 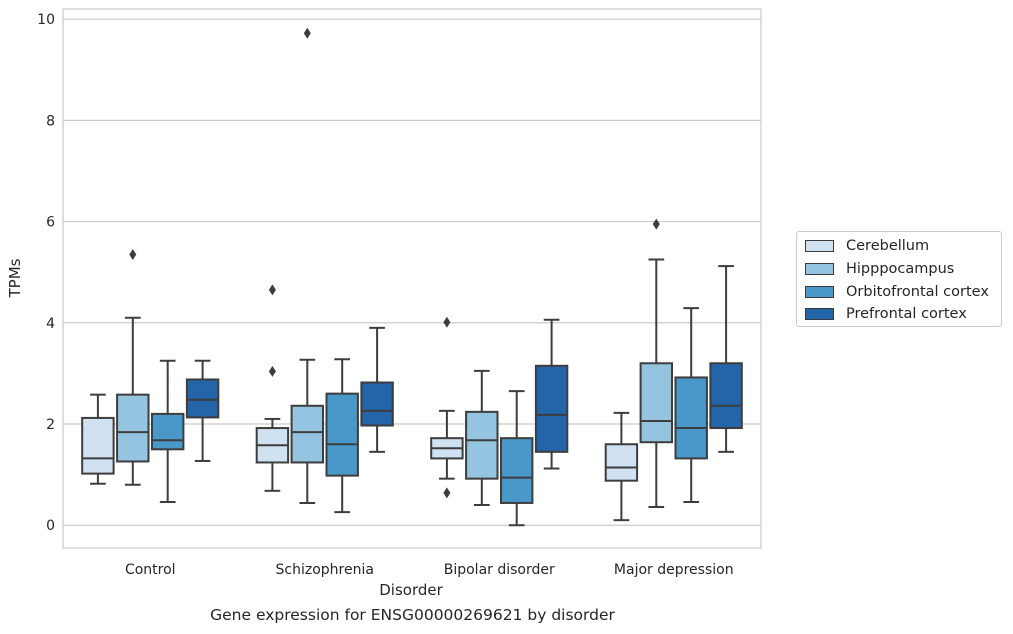 What do you see at coordinates (50, 425) in the screenshot?
I see `y-tick-label: 2` at bounding box center [50, 425].